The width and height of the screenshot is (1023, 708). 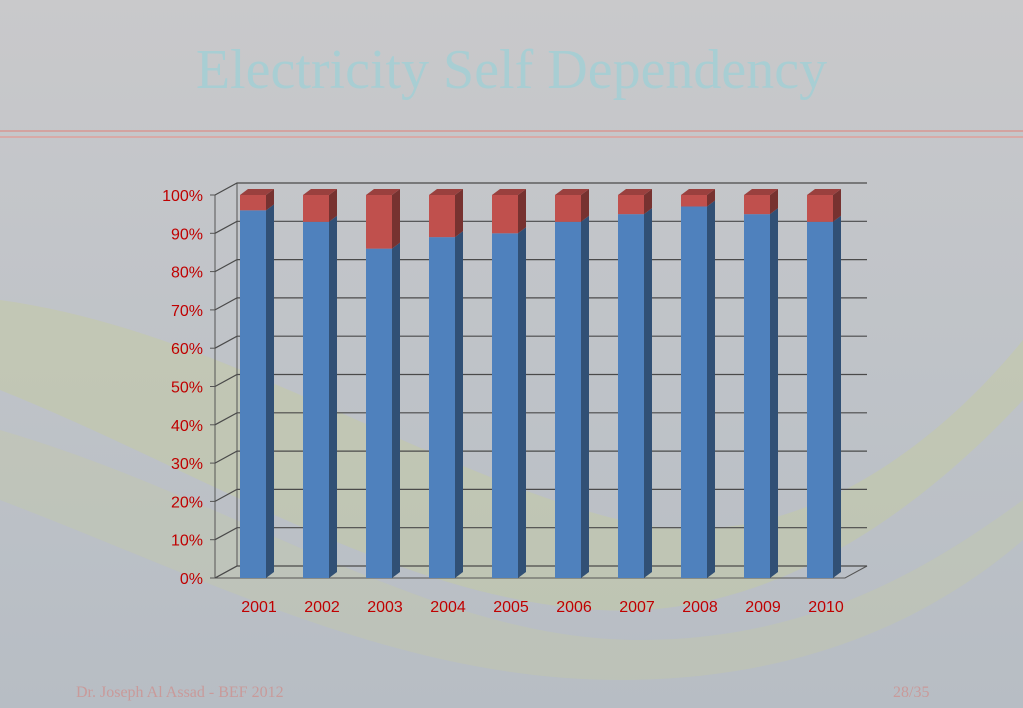 What do you see at coordinates (448, 607) in the screenshot?
I see `x-tick-label: 2004` at bounding box center [448, 607].